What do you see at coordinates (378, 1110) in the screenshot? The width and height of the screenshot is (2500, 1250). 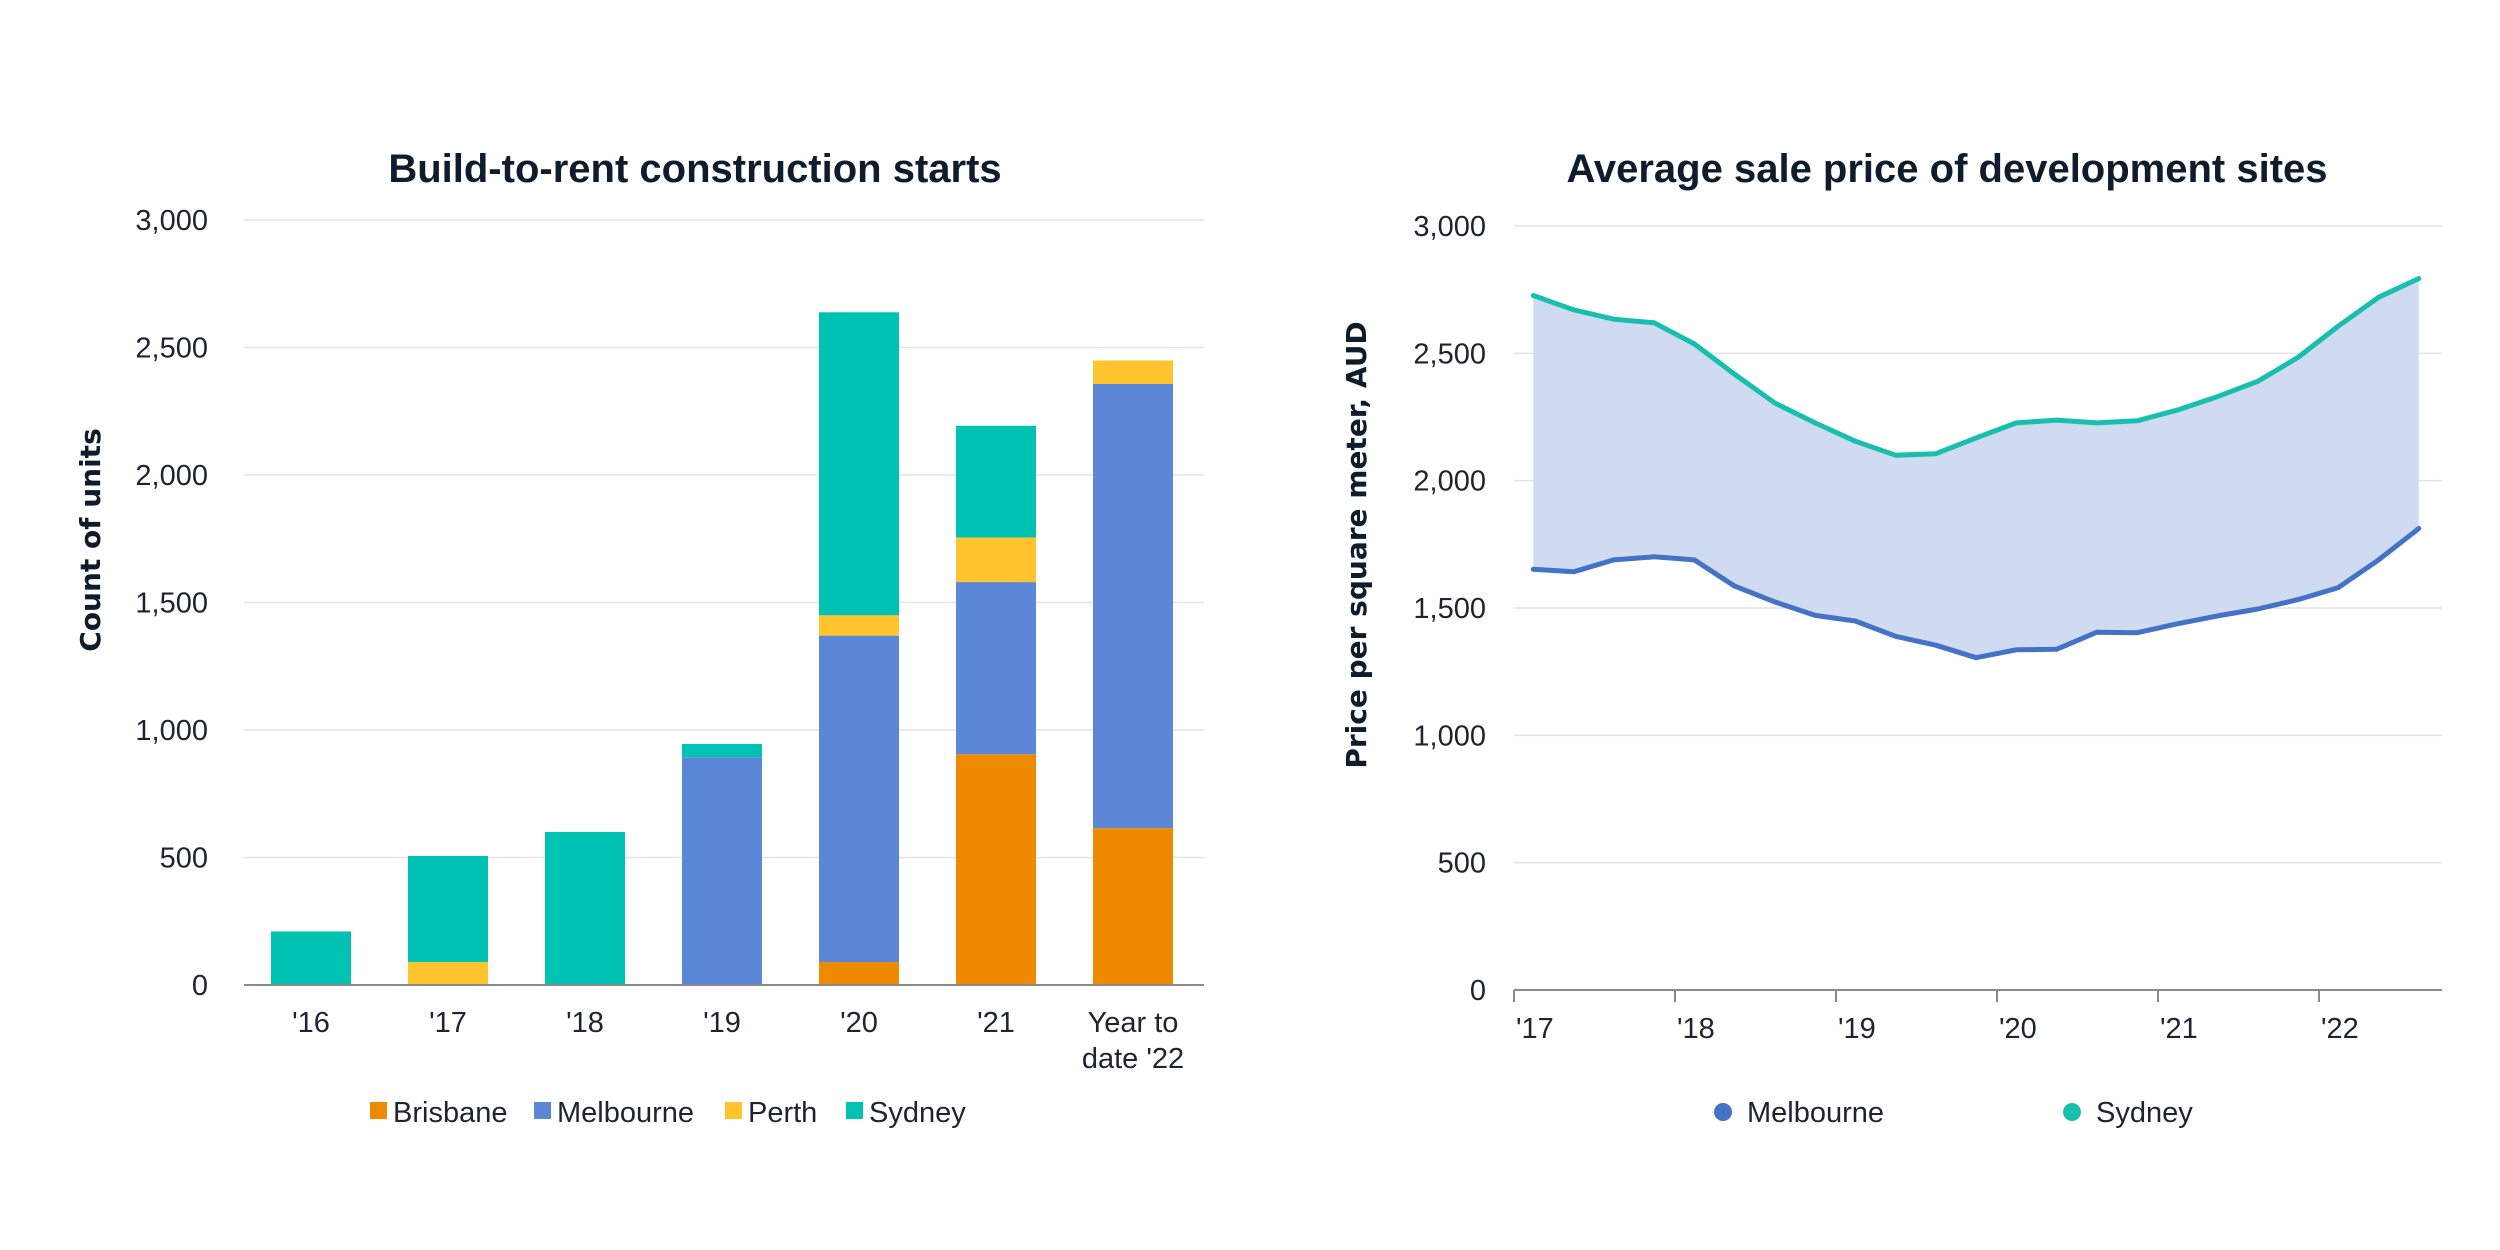 I see `legend-swatch-brisbane` at bounding box center [378, 1110].